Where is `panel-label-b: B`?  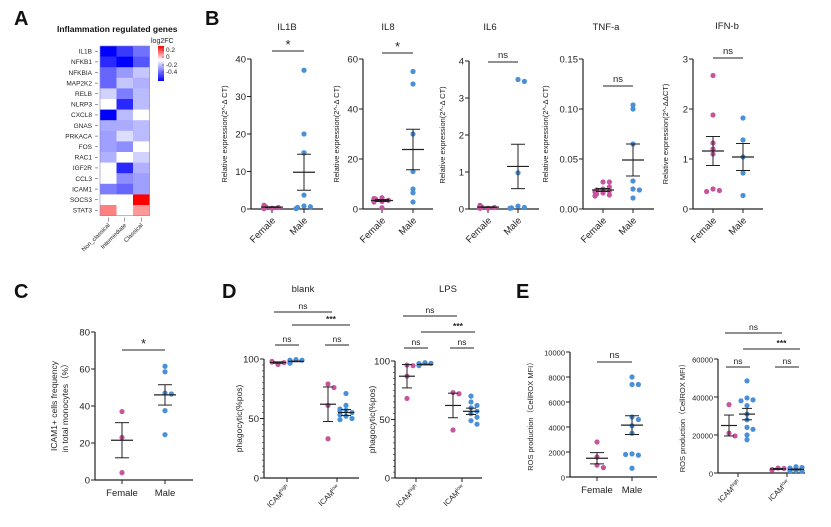
panel-label-b: B is located at coordinates (212, 19).